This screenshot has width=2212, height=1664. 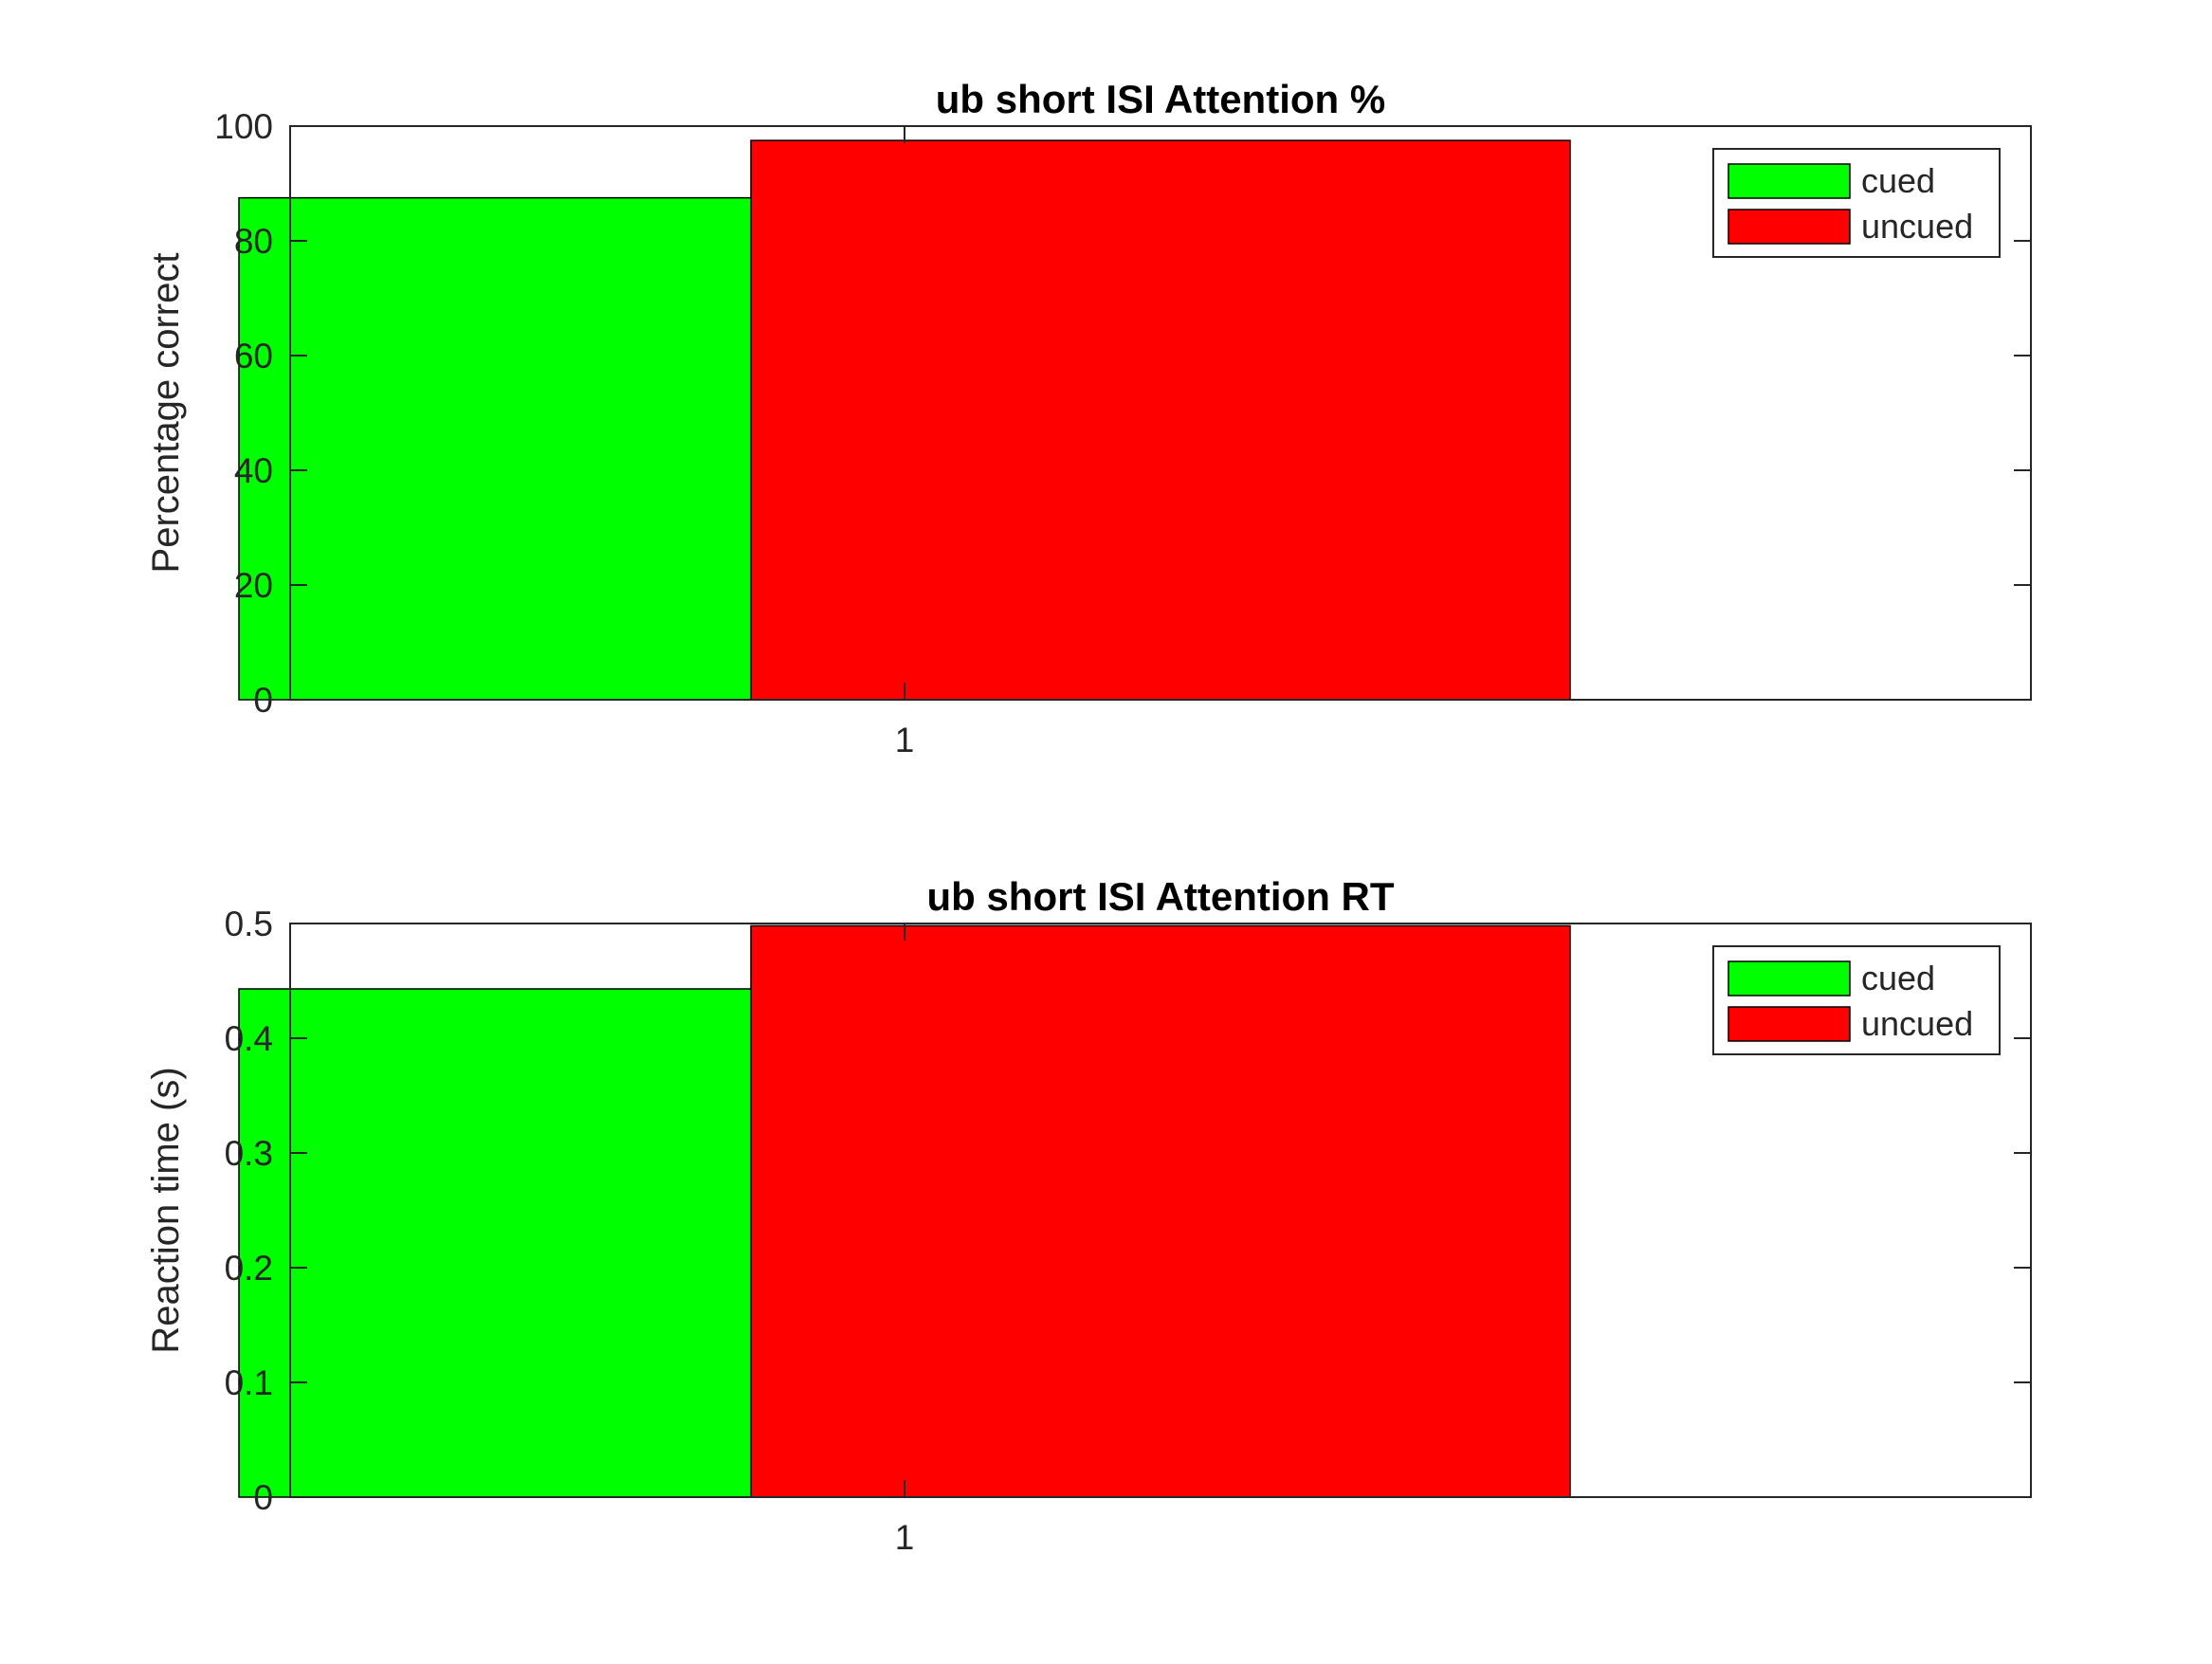 I want to click on chart-title: ub short ISI Attention %, so click(x=1160, y=99).